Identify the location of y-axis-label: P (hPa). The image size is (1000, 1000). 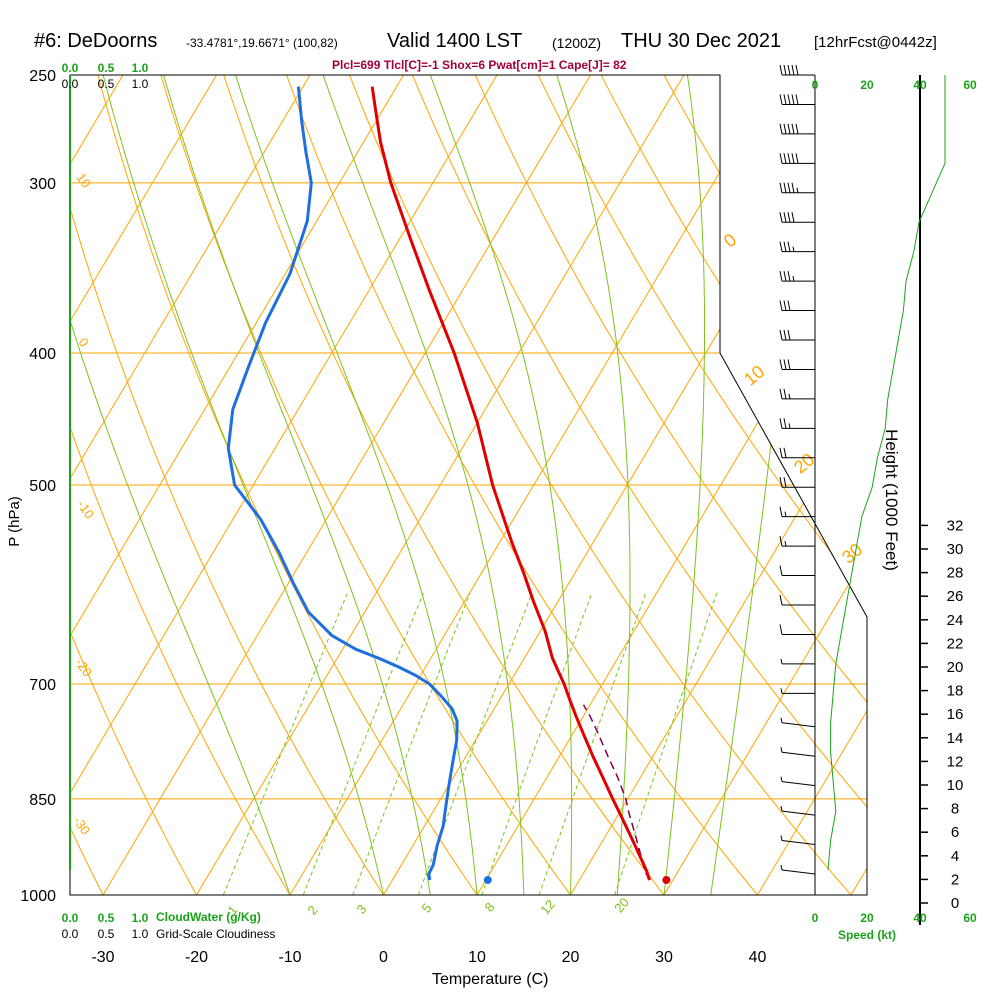
(14, 521).